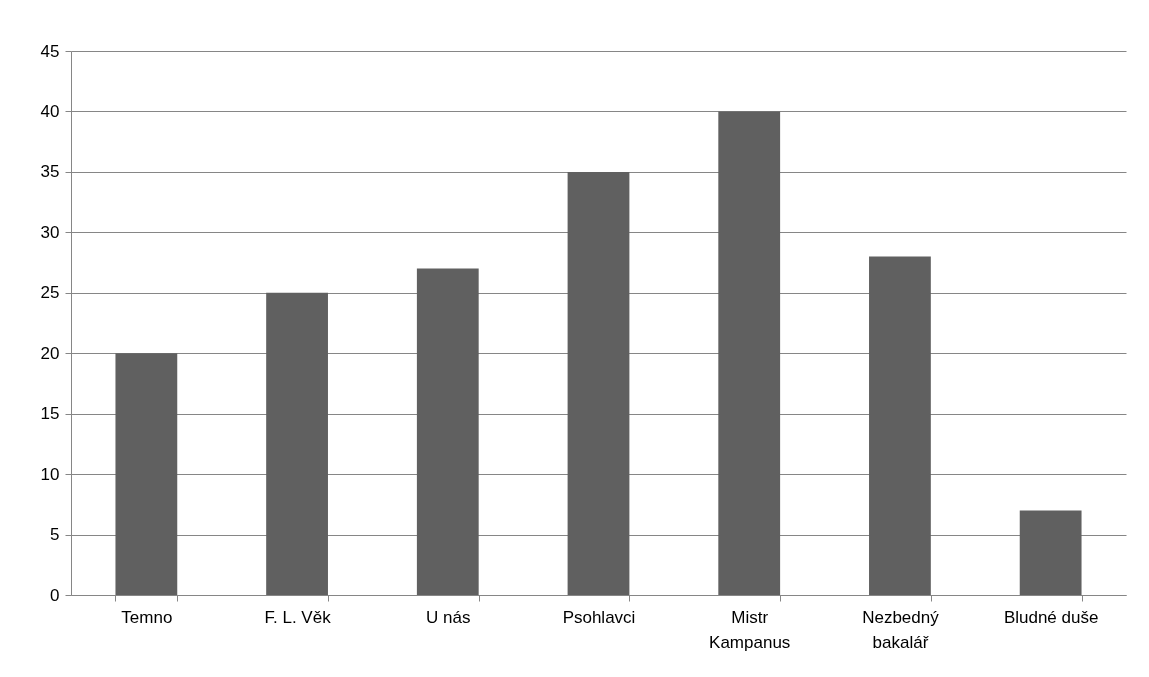 Image resolution: width=1149 pixels, height=677 pixels. What do you see at coordinates (448, 617) in the screenshot?
I see `x-tick-label: U nás` at bounding box center [448, 617].